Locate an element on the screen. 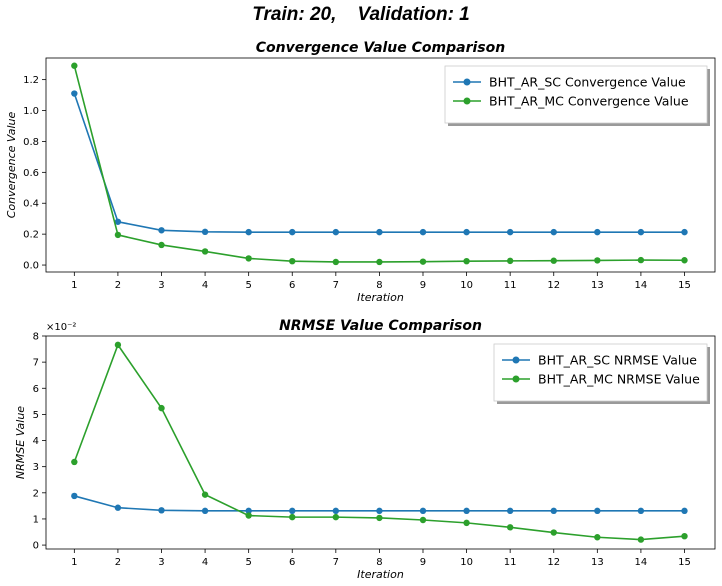 The width and height of the screenshot is (722, 586). x-tick-label: 8 is located at coordinates (379, 562).